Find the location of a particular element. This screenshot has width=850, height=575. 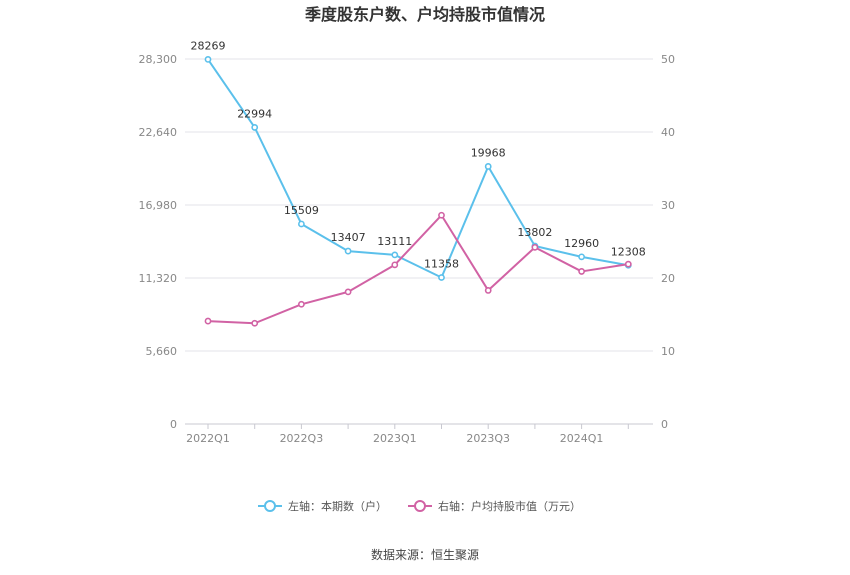

left-axis-tick-label: 5,660 is located at coordinates (162, 351).